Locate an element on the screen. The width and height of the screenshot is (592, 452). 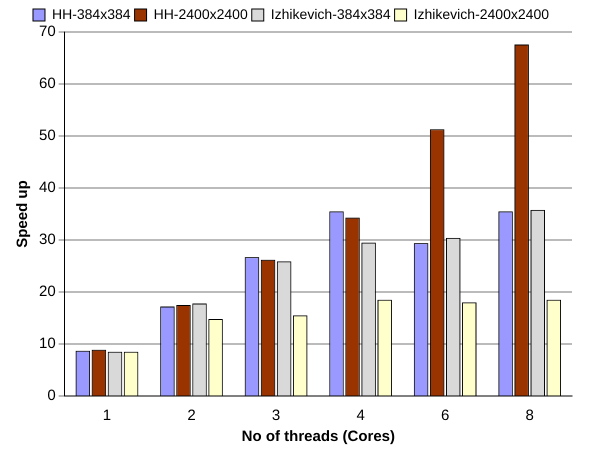
y-axis-title: Speed up is located at coordinates (23, 214).